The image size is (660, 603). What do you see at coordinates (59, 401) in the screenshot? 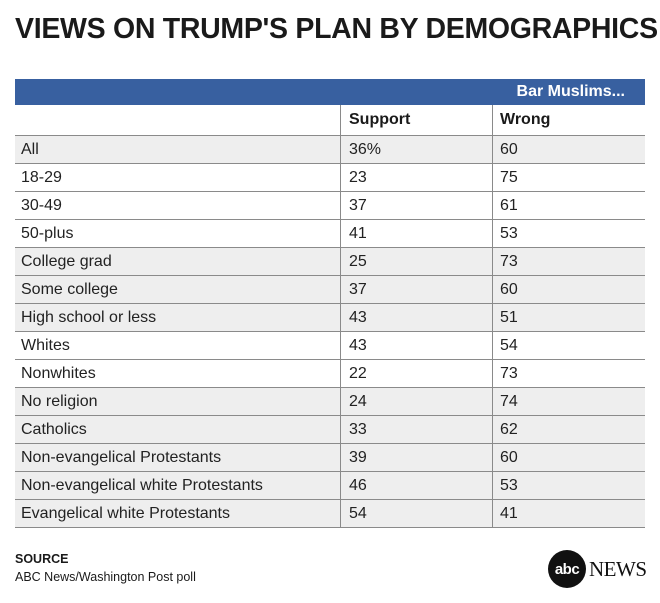
I see `row-label: No religion` at bounding box center [59, 401].